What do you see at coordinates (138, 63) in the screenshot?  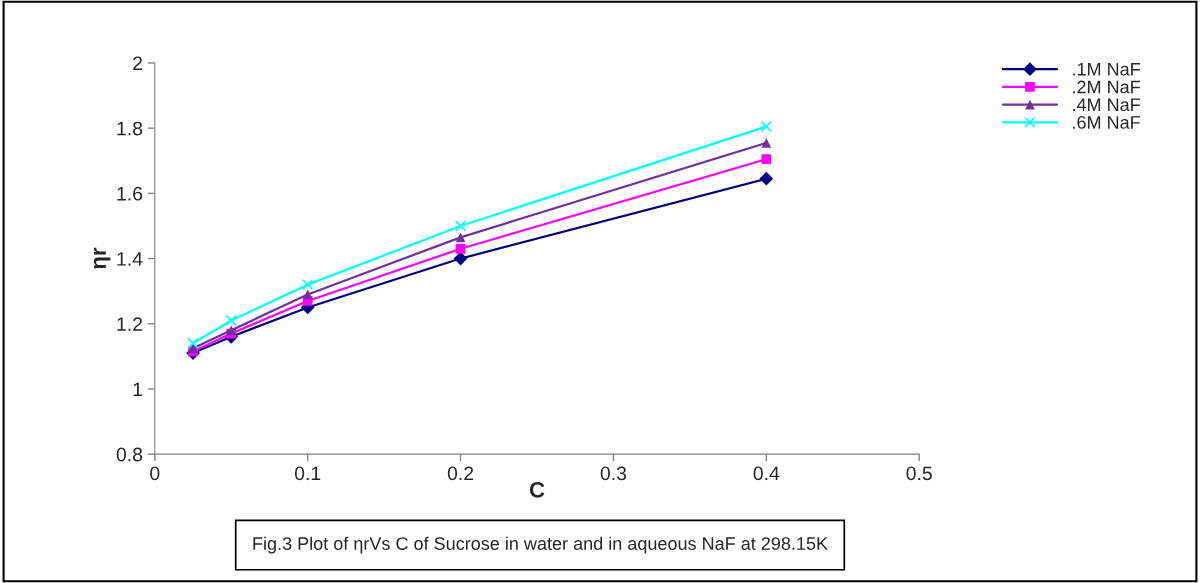 I see `y-tick-label: 2` at bounding box center [138, 63].